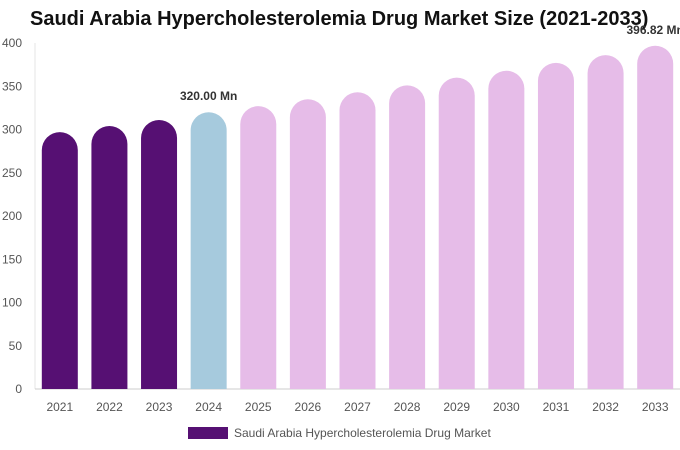  I want to click on y-tick-label: 150, so click(12, 259).